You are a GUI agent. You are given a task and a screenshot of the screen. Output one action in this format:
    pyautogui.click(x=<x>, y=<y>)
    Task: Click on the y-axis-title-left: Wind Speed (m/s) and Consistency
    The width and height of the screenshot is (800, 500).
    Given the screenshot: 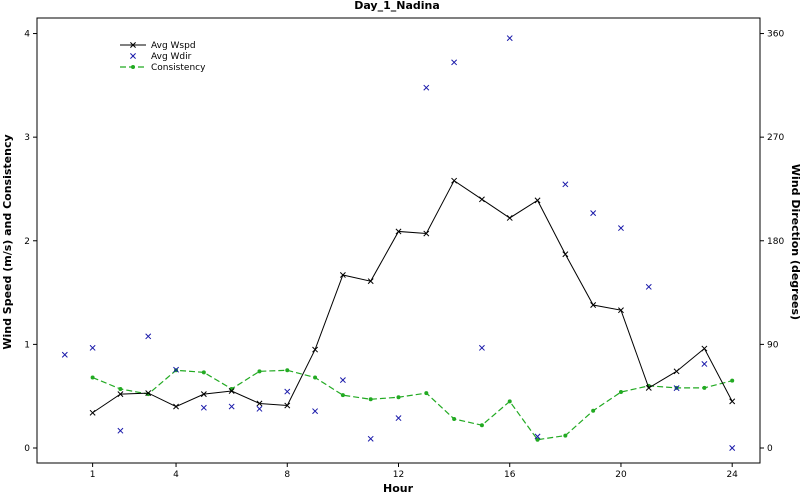 What is the action you would take?
    pyautogui.click(x=7, y=241)
    